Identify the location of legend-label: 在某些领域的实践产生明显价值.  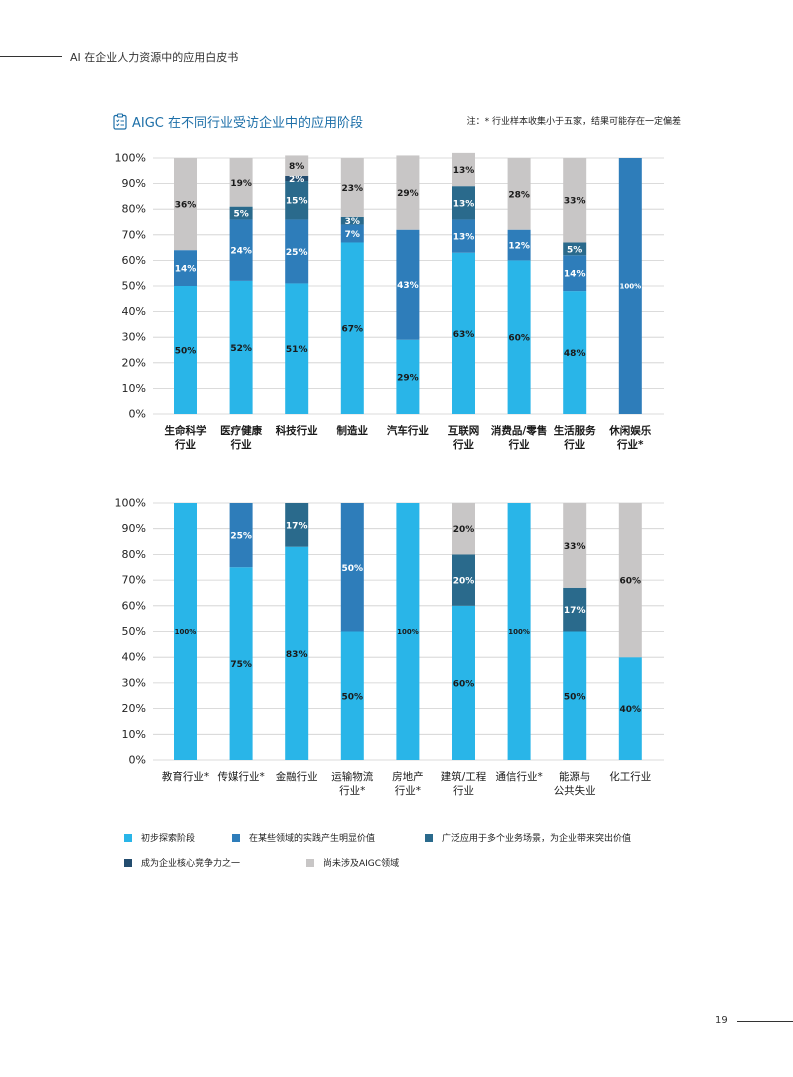
(312, 839).